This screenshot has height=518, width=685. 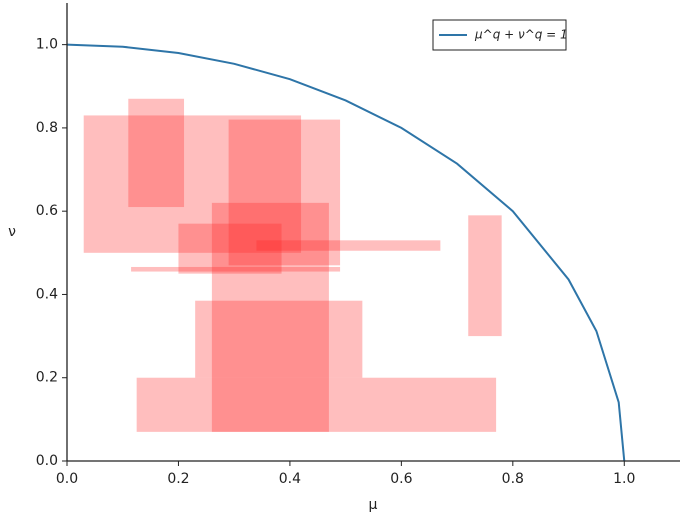 I want to click on x-tick-label: 0.0, so click(x=67, y=479).